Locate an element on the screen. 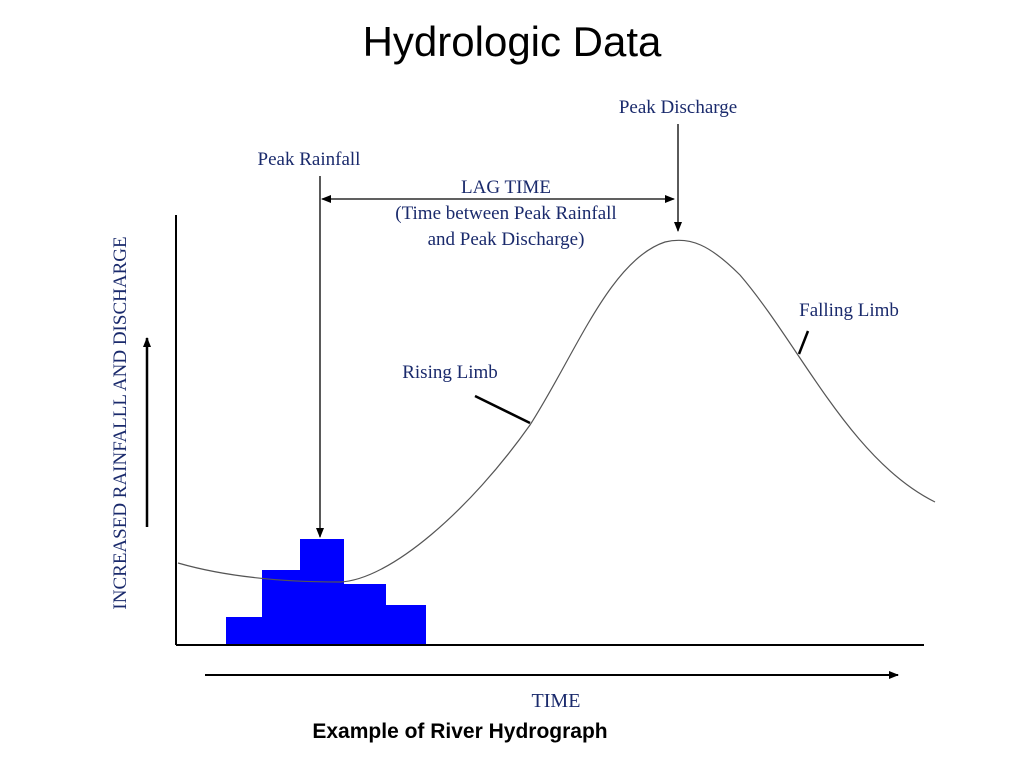  rainfall-bars is located at coordinates (326, 591).